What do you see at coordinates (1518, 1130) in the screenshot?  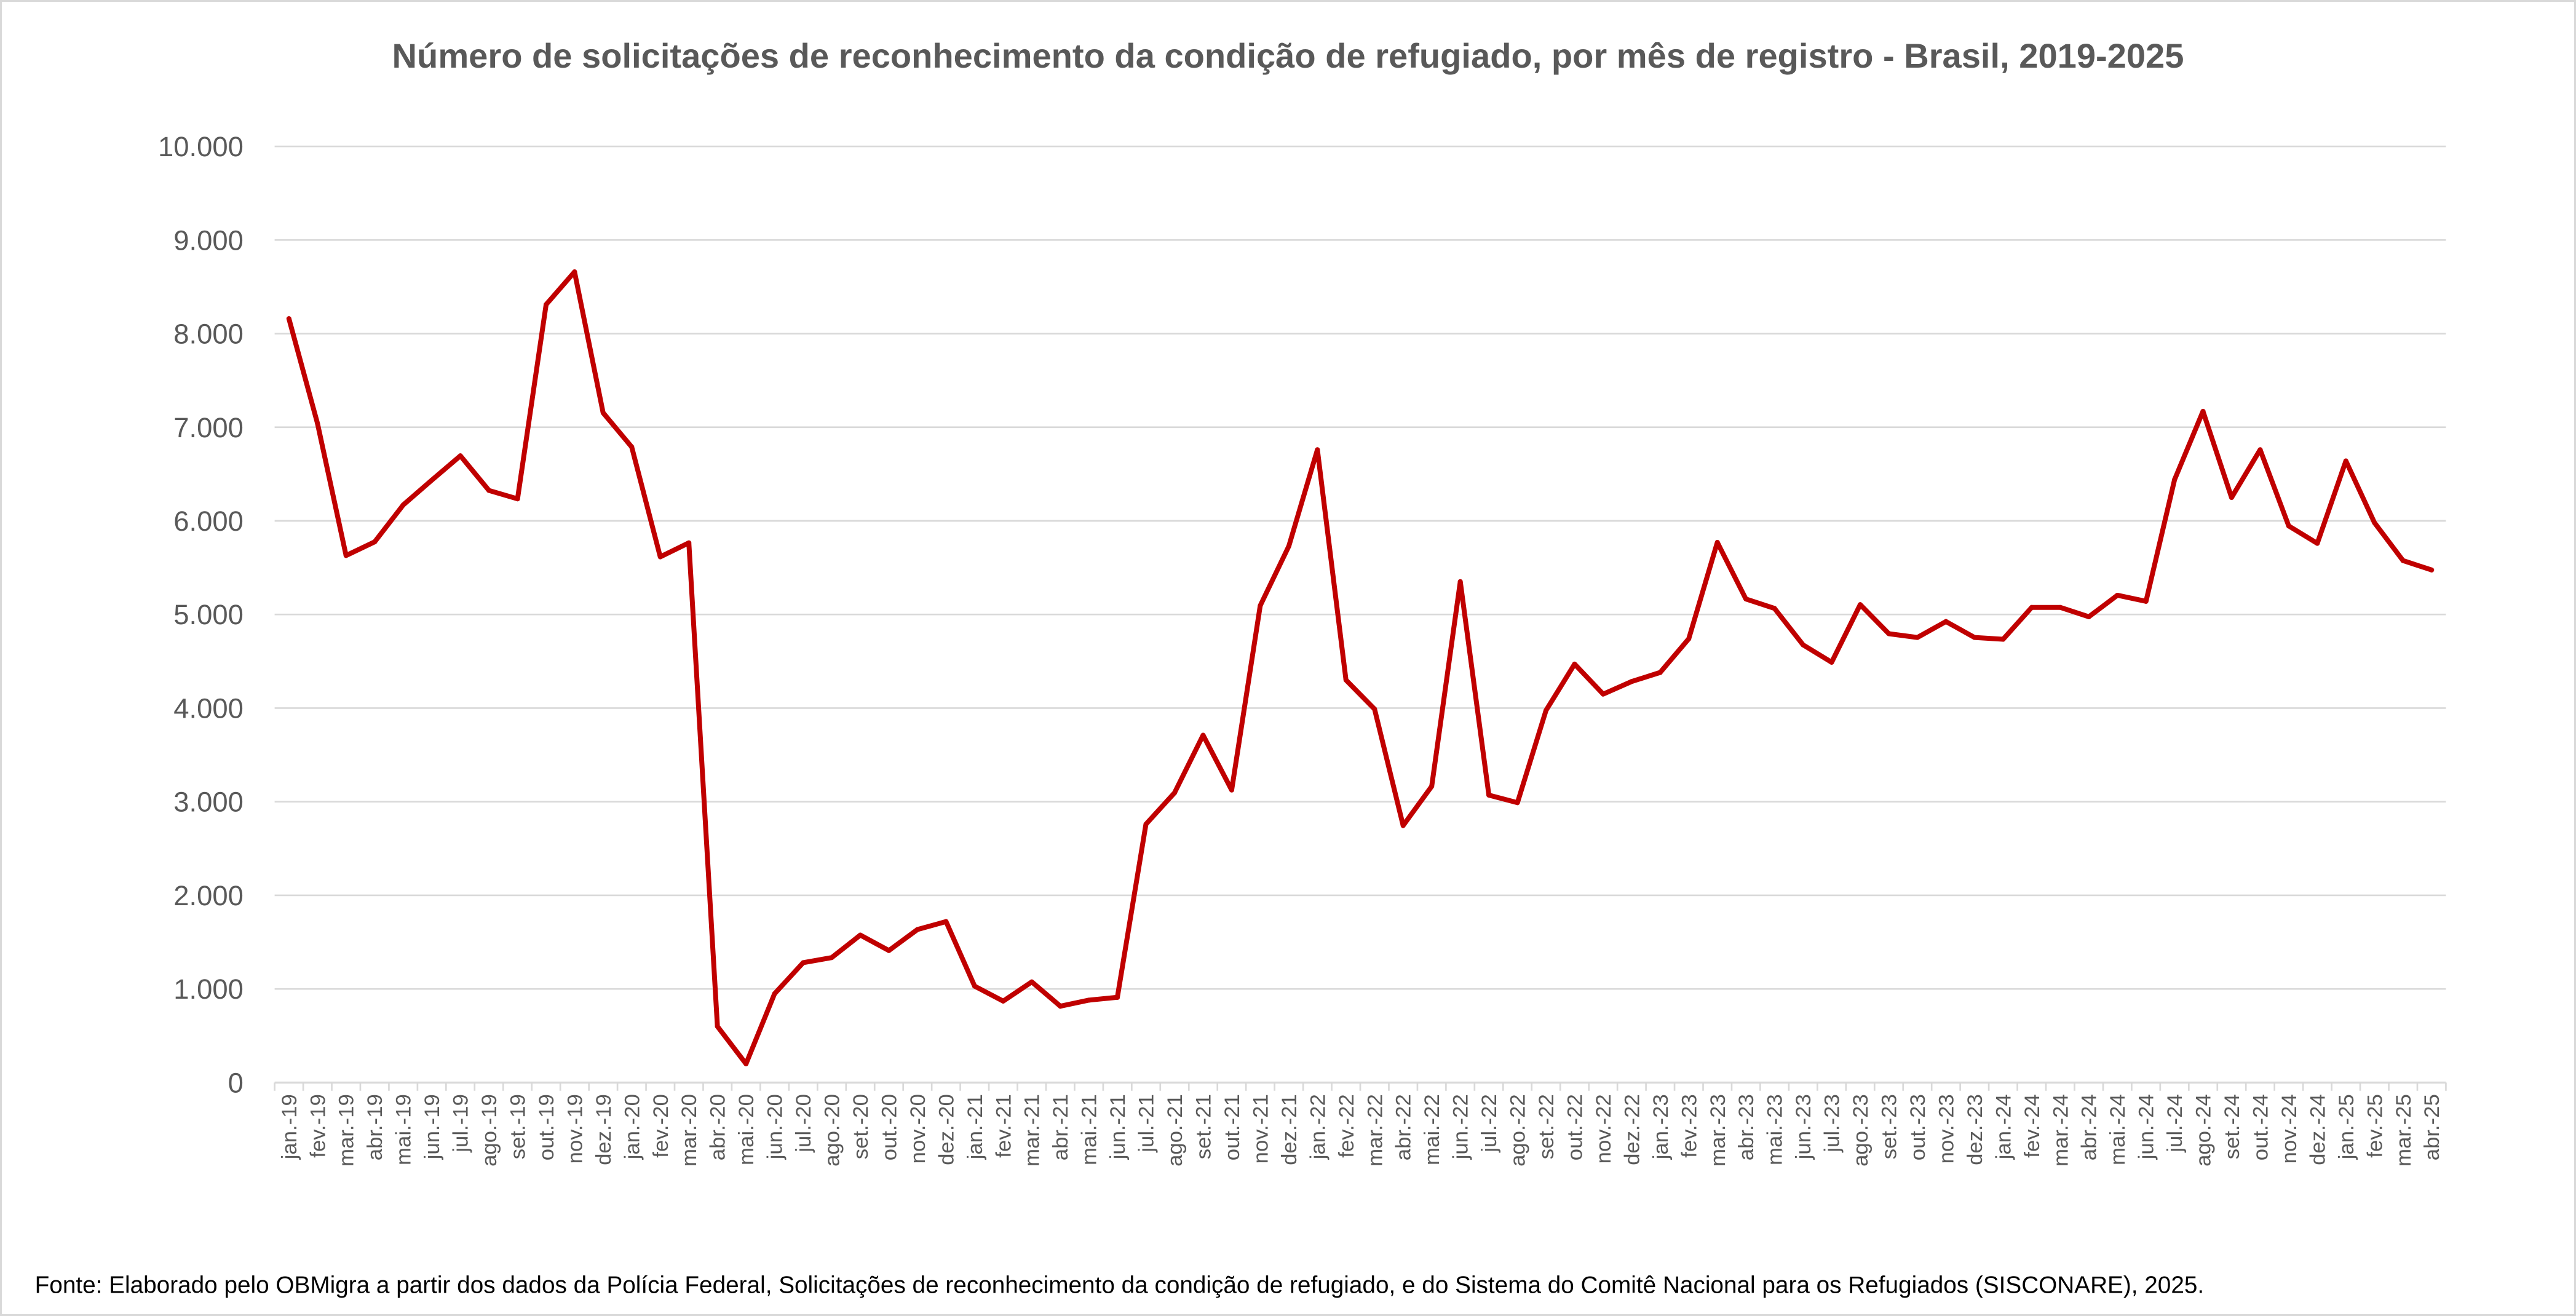 I see `x-tick-label: ago.-22` at bounding box center [1518, 1130].